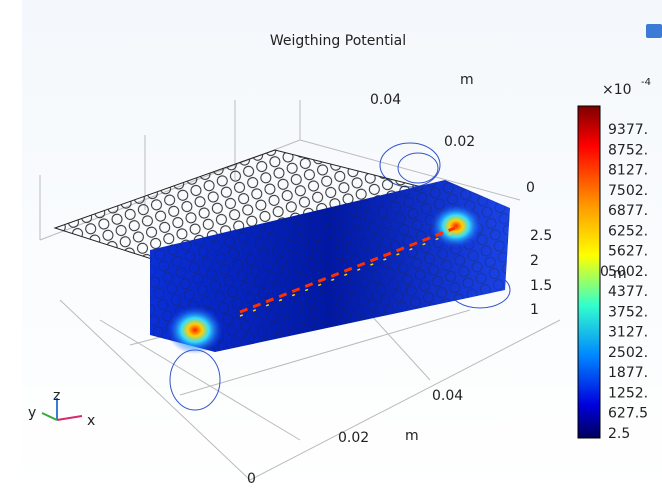 The width and height of the screenshot is (662, 497). Describe the element at coordinates (628, 231) in the screenshot. I see `colorbar-label: 6252.` at that location.